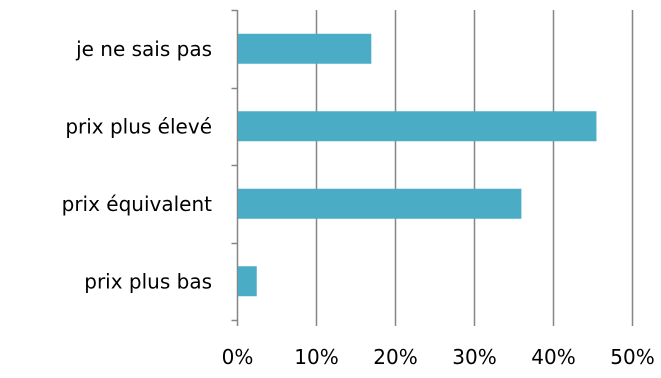  What do you see at coordinates (235, 167) in the screenshot?
I see `category-axis` at bounding box center [235, 167].